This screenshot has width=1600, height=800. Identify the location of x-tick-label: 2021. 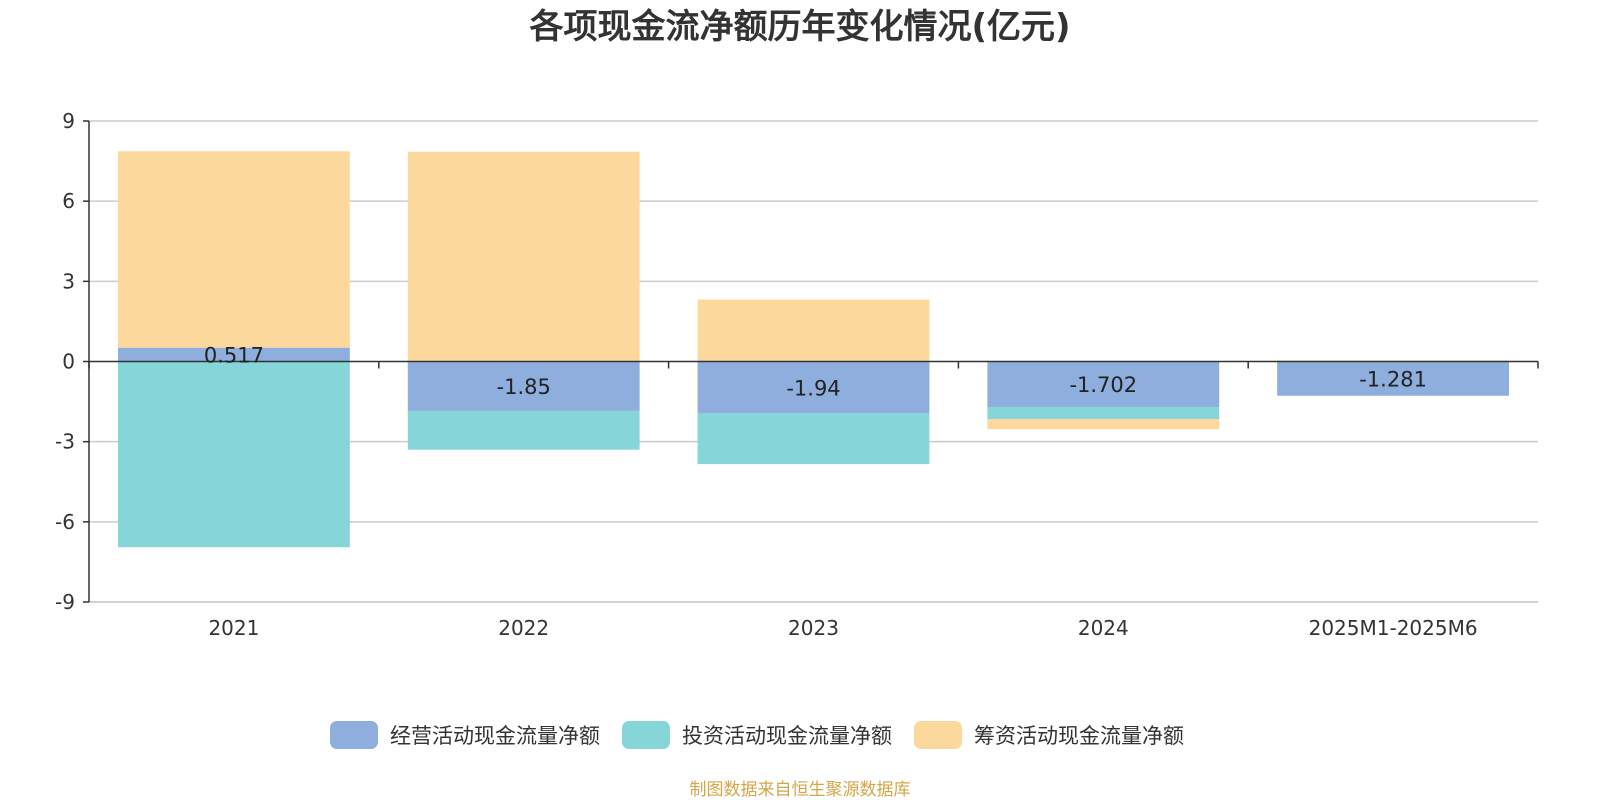
(233, 628).